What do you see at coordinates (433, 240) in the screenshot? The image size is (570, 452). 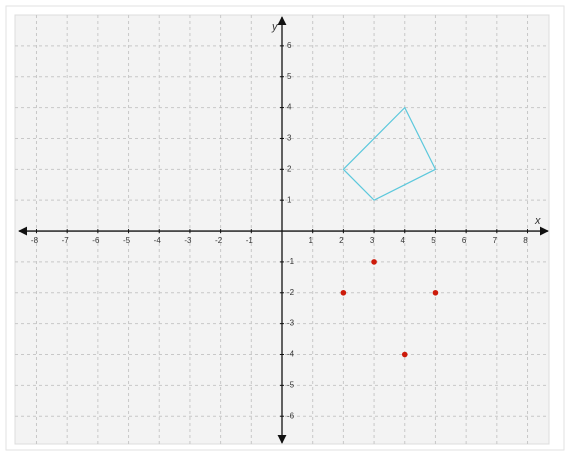 I see `x-tick-label: 5` at bounding box center [433, 240].